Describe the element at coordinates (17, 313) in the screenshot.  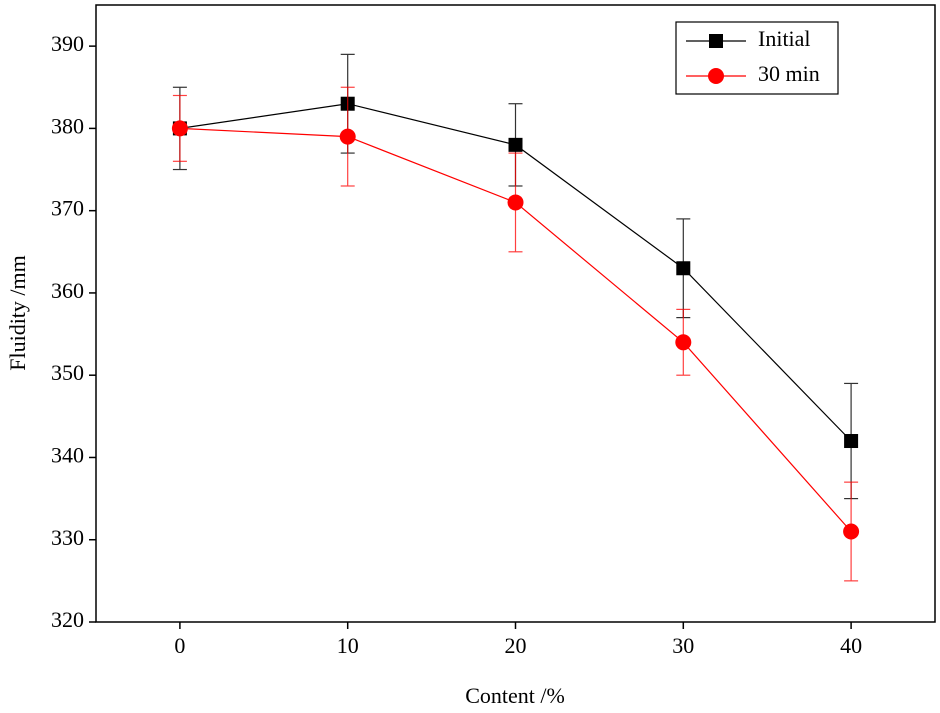
I see `y-axis-title: Fluidity /mm` at that location.